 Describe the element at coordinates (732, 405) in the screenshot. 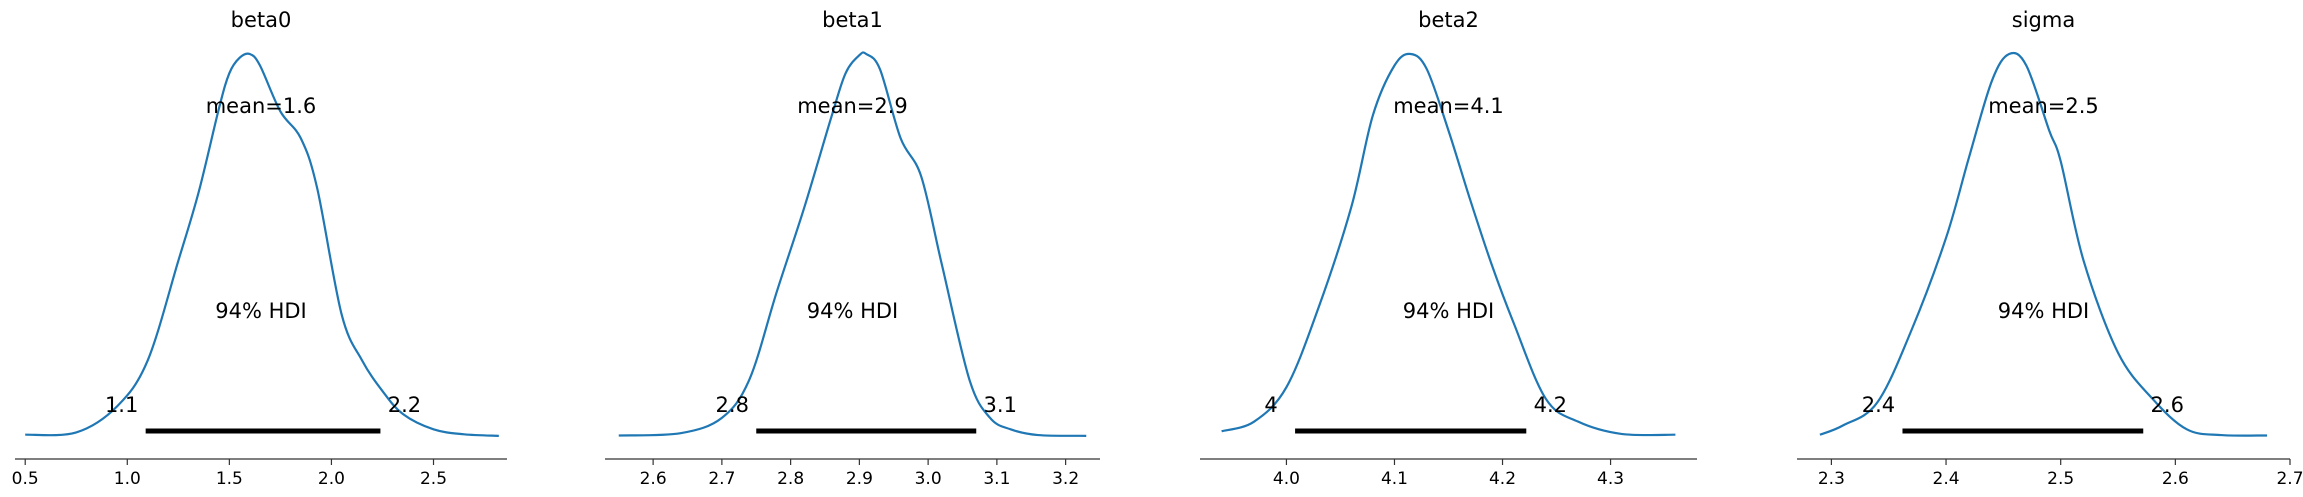

I see `hdi-lower-label: 2.8` at that location.